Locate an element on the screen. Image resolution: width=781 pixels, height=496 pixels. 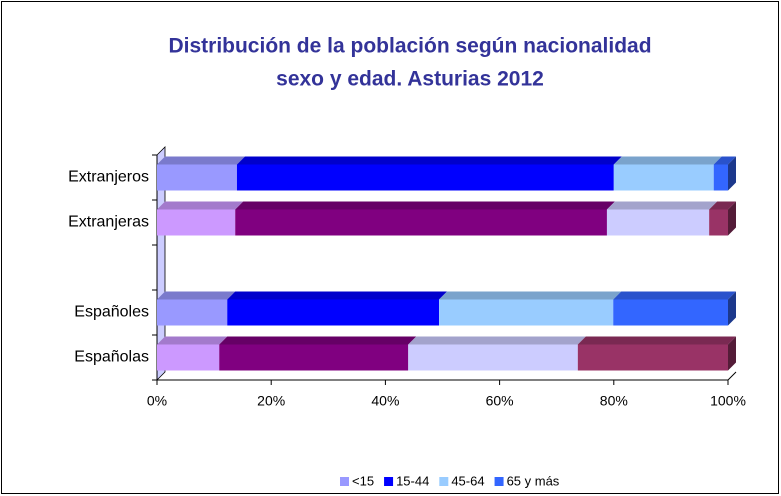
y-tick-label: Extranjeros is located at coordinates (108, 177).